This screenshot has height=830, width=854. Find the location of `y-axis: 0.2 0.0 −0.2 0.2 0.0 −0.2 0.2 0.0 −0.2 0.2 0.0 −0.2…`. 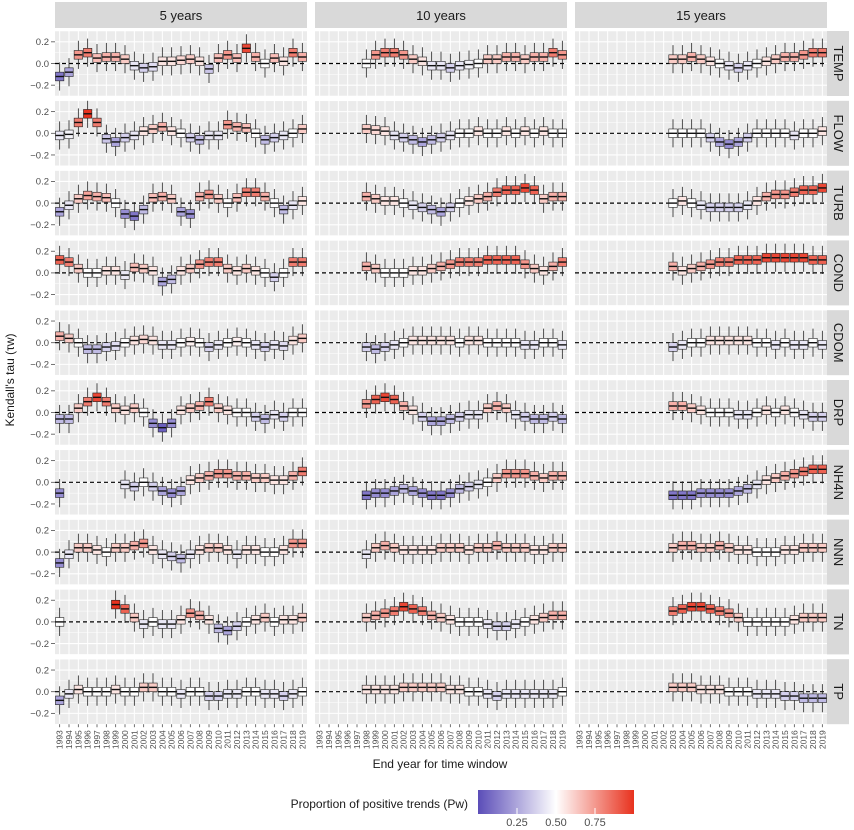

y-axis: 0.2 0.0 −0.2 0.2 0.0 −0.2 0.2 0.0 −0.2 0.2 0.0 −0.2… is located at coordinates (42, 378).